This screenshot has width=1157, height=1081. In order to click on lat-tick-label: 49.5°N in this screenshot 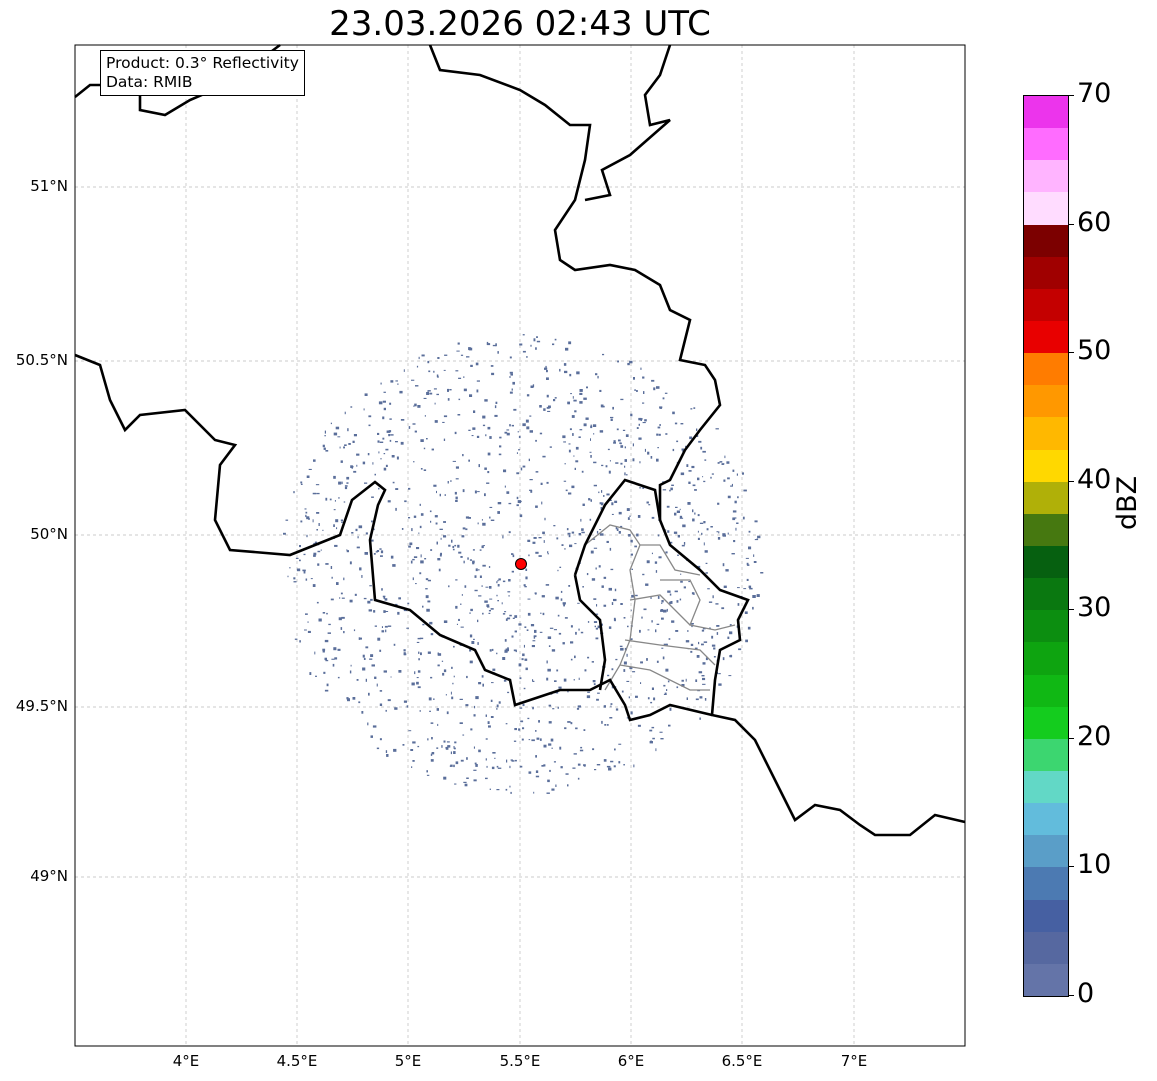, I will do `click(41, 706)`.